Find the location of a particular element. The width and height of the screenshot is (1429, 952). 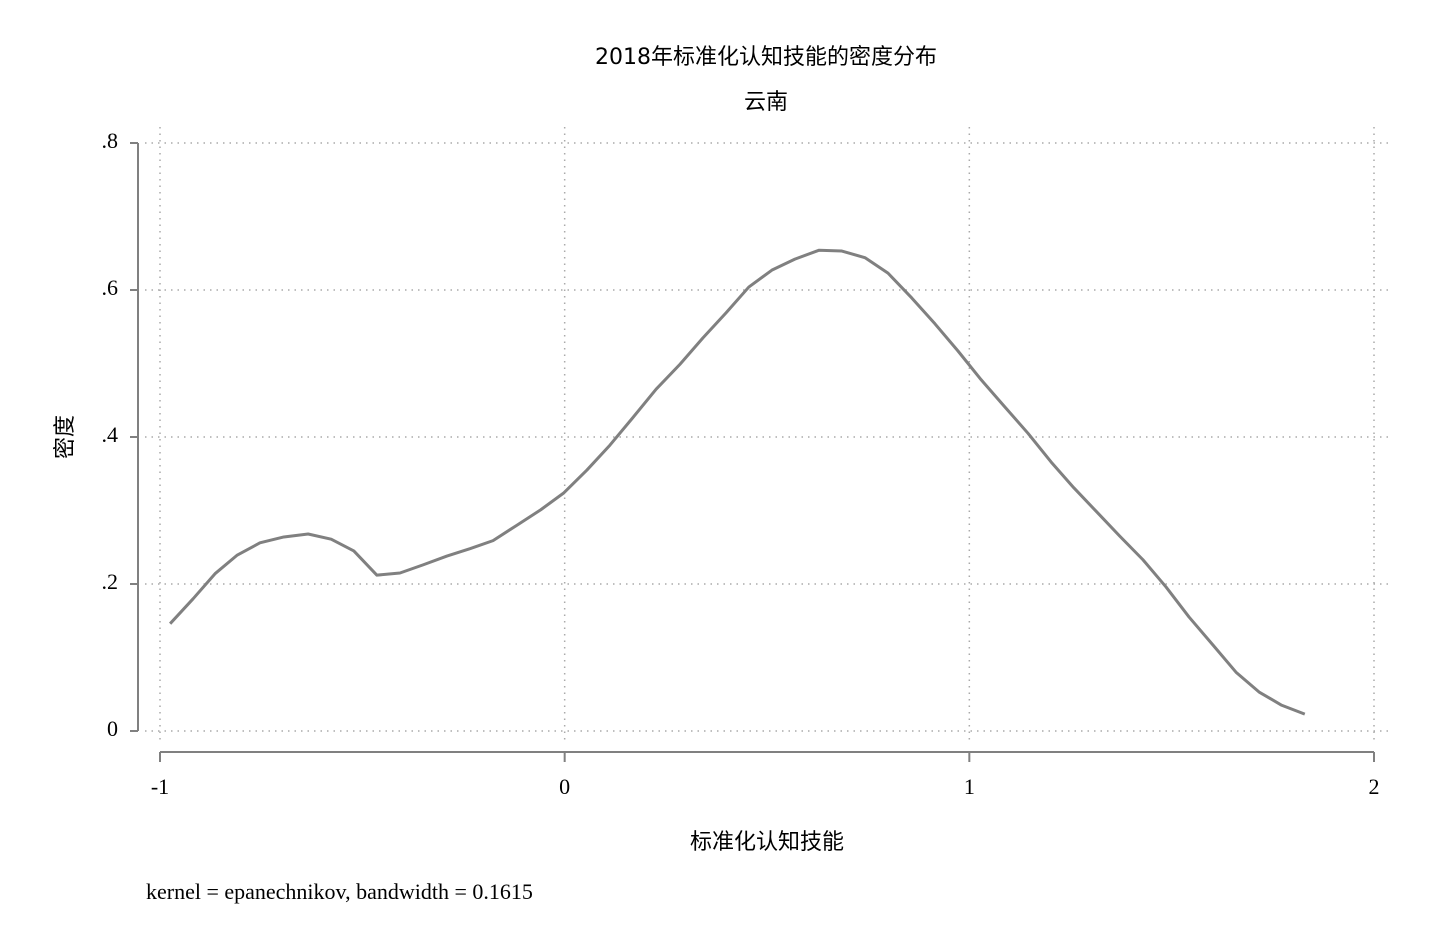

chart-title: 2018年标准化认知技能的密度分布 is located at coordinates (766, 57).